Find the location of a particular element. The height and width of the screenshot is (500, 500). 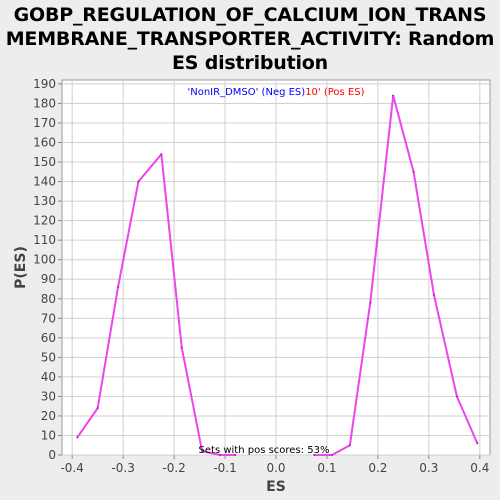

x-tick-label: -0.4 is located at coordinates (71, 468).